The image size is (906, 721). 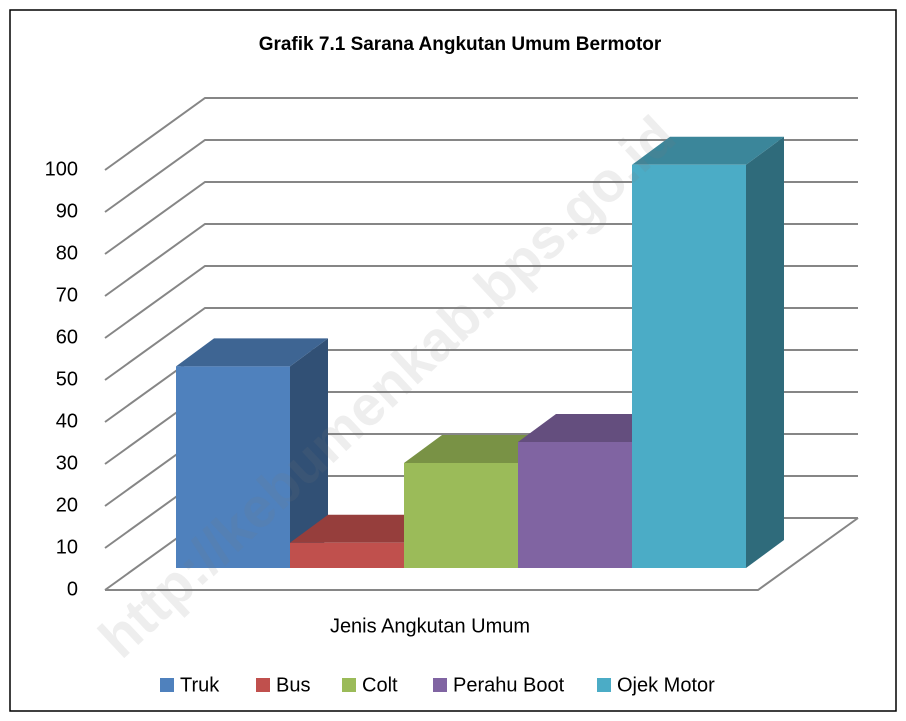 What do you see at coordinates (200, 685) in the screenshot?
I see `legend-label: Truk` at bounding box center [200, 685].